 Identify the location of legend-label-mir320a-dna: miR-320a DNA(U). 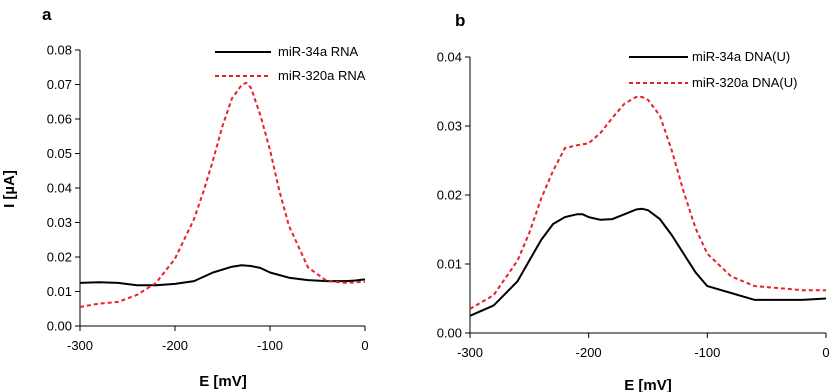
(744, 82).